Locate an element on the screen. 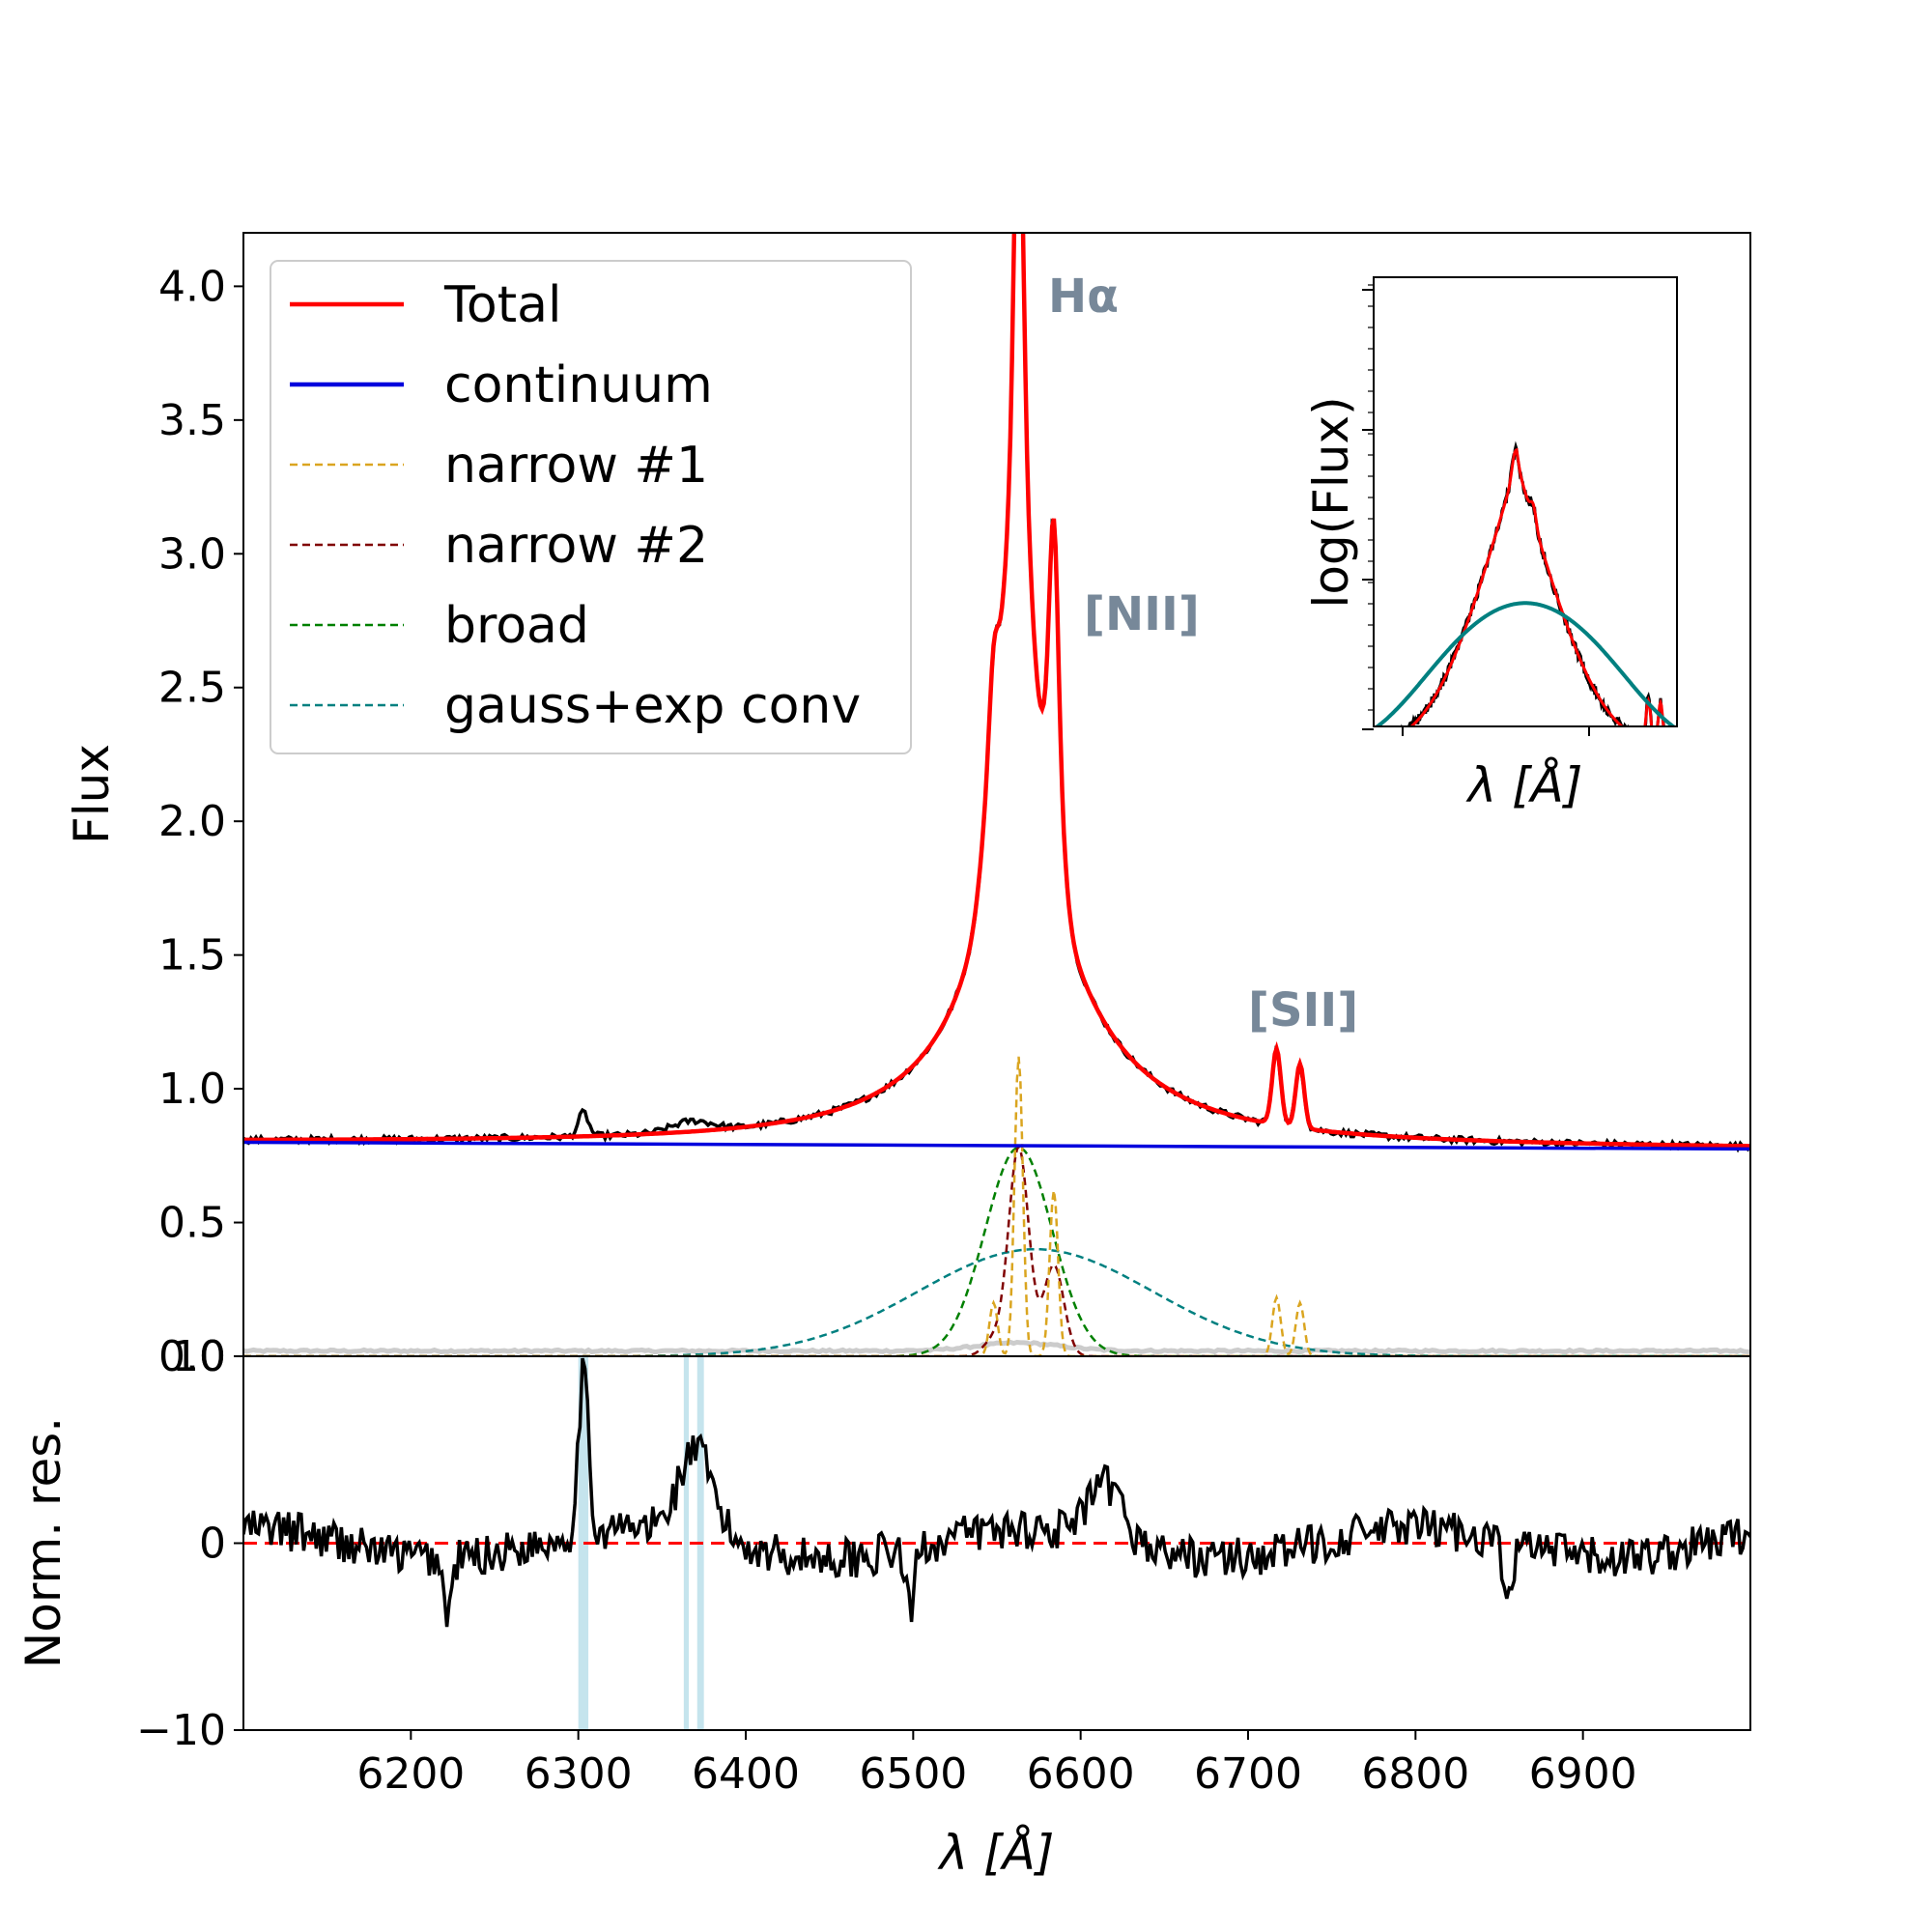 This screenshot has height=1932, width=1932. residual-x-tick-label: 6700 is located at coordinates (1248, 1774).